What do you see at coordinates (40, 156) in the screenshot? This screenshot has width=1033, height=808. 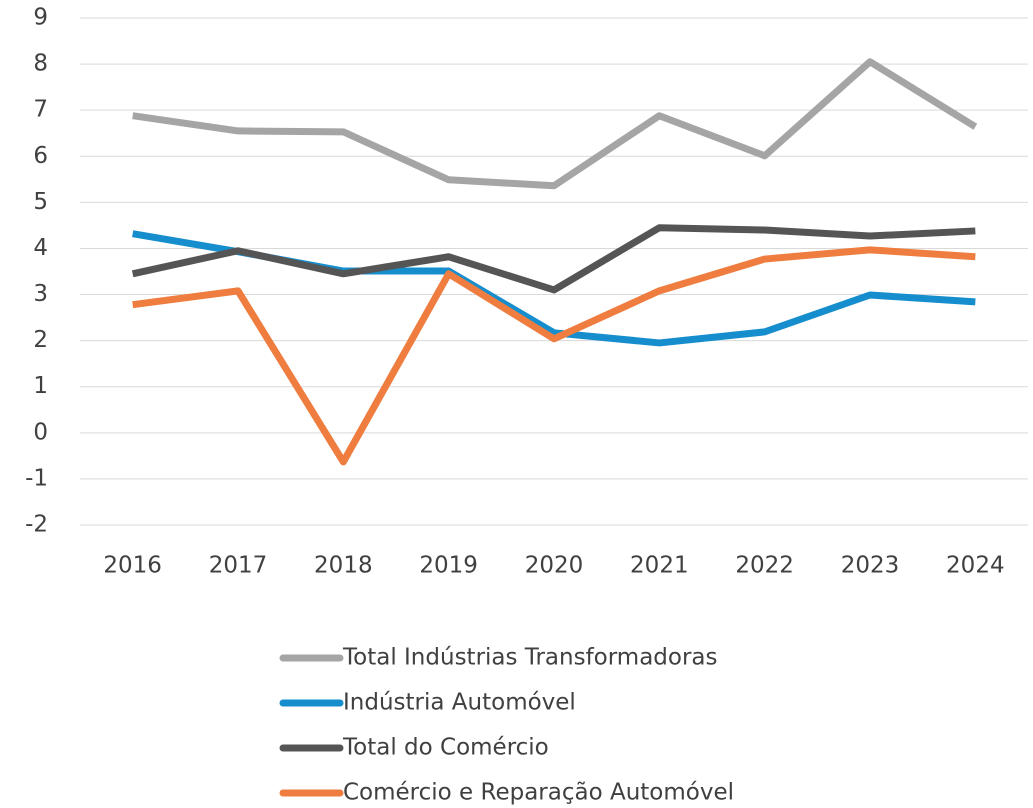 I see `y-tick-label: 6` at bounding box center [40, 156].